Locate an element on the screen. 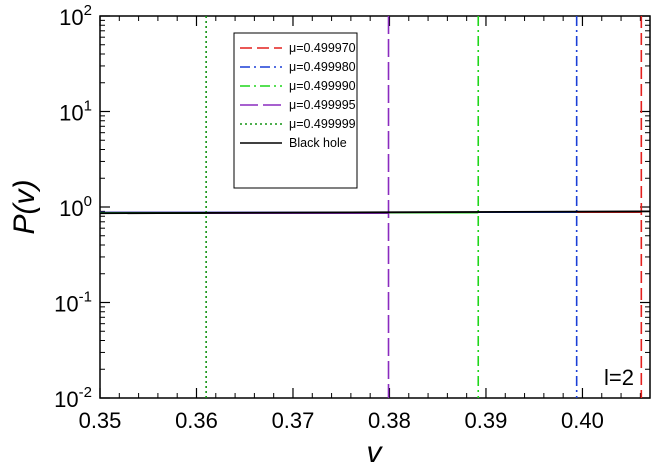  x-tick-label: 0.39 is located at coordinates (486, 420).